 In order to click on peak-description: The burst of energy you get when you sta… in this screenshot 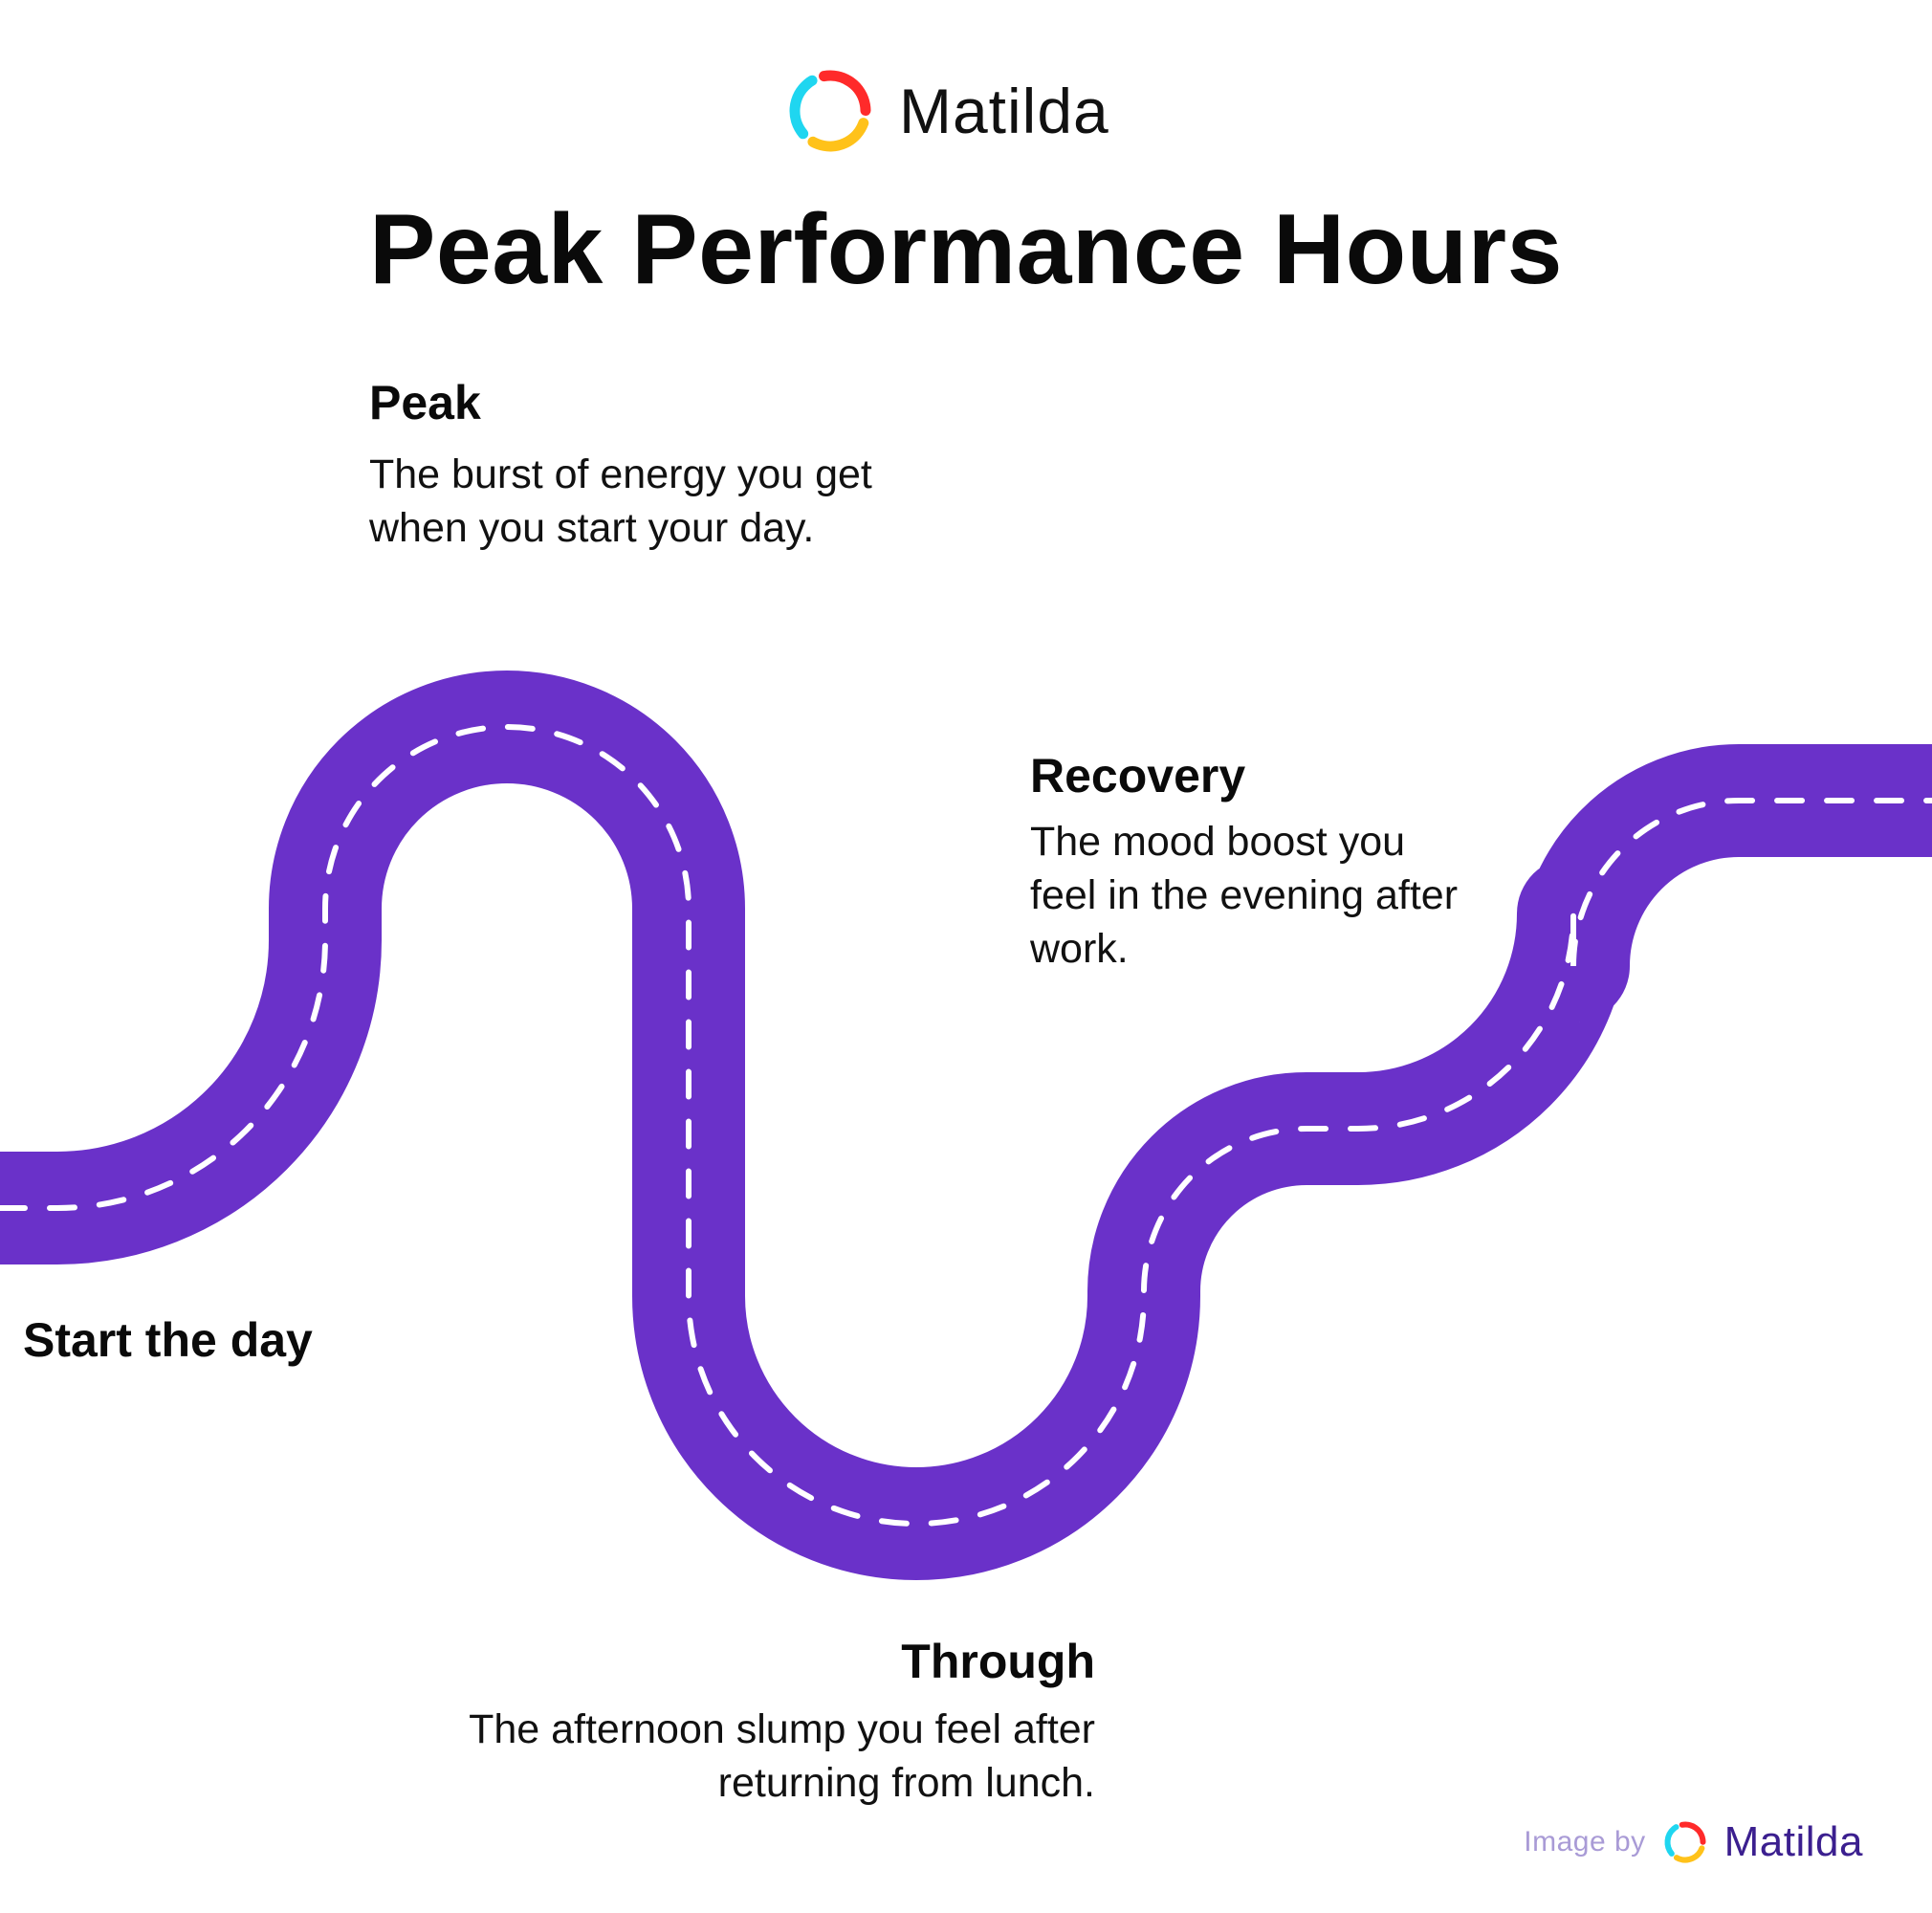, I will do `click(620, 501)`.